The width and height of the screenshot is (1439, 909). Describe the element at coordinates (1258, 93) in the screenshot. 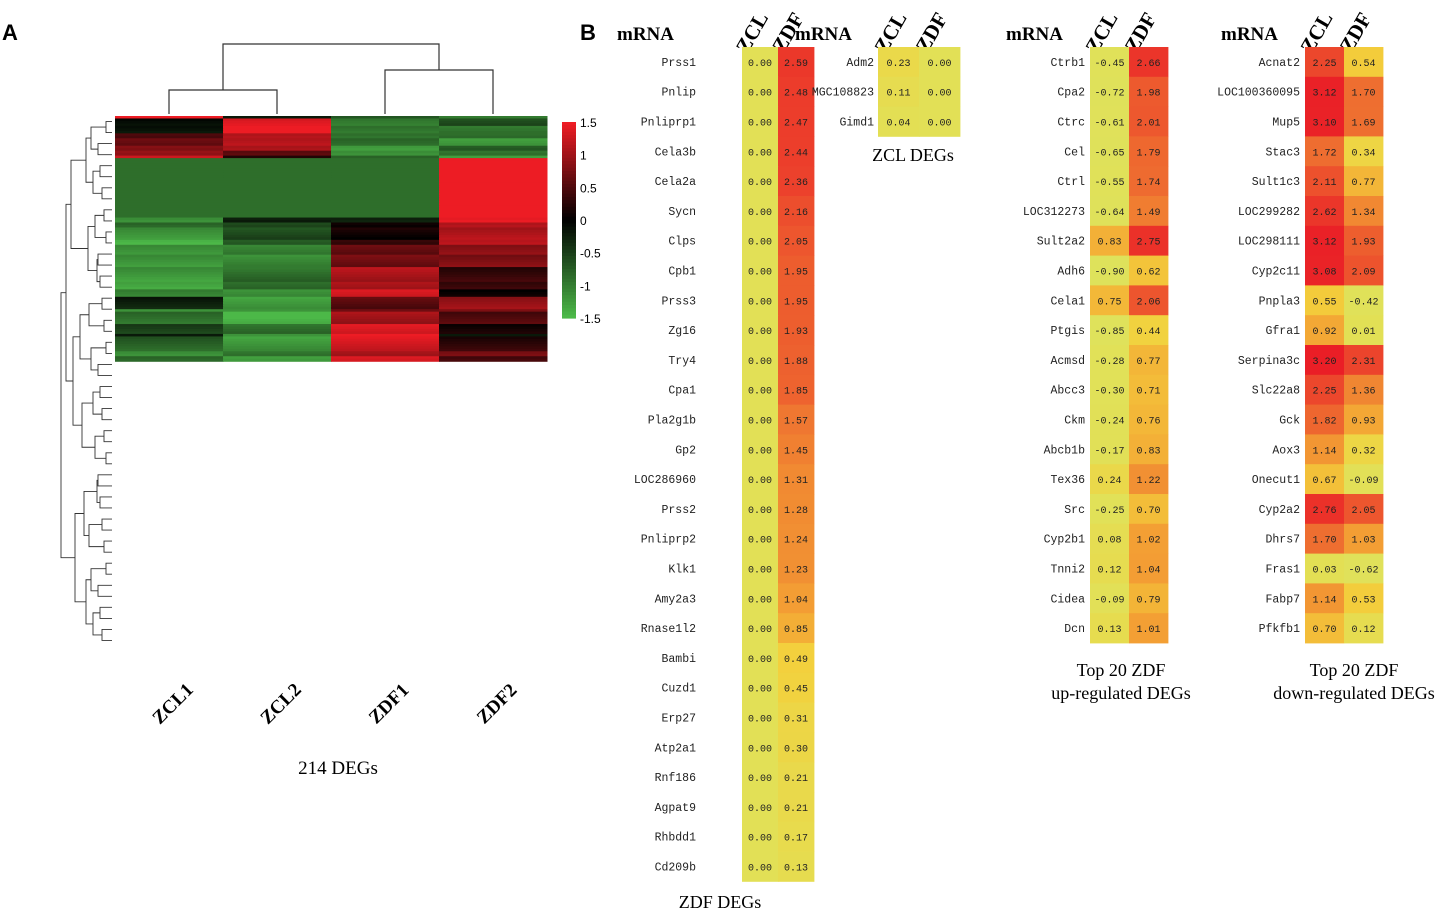

I see `gene-label: LOC100360095` at that location.